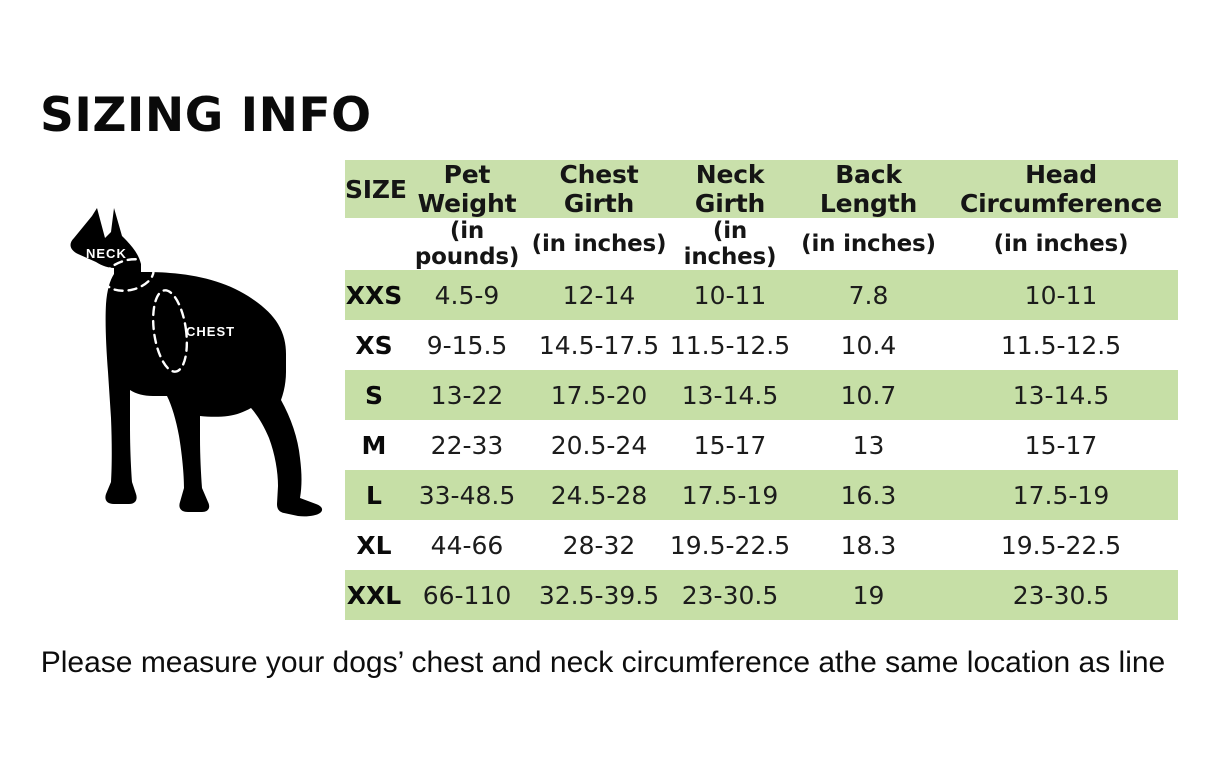 This screenshot has width=1206, height=774. I want to click on cell-pet-weight: 66-110, so click(467, 595).